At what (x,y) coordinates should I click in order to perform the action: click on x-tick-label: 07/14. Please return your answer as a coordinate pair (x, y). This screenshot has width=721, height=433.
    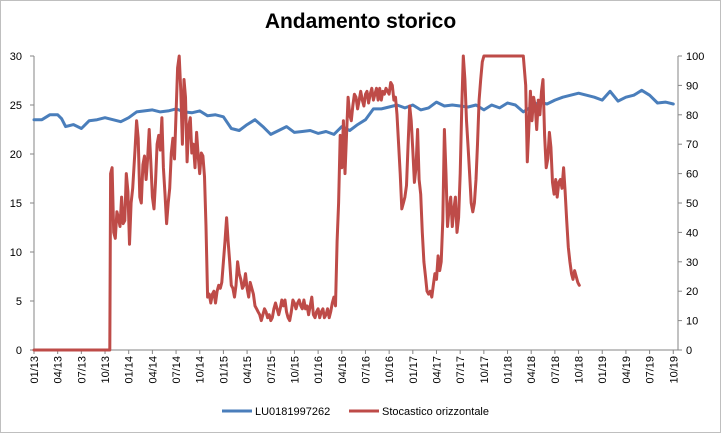
    Looking at the image, I should click on (177, 370).